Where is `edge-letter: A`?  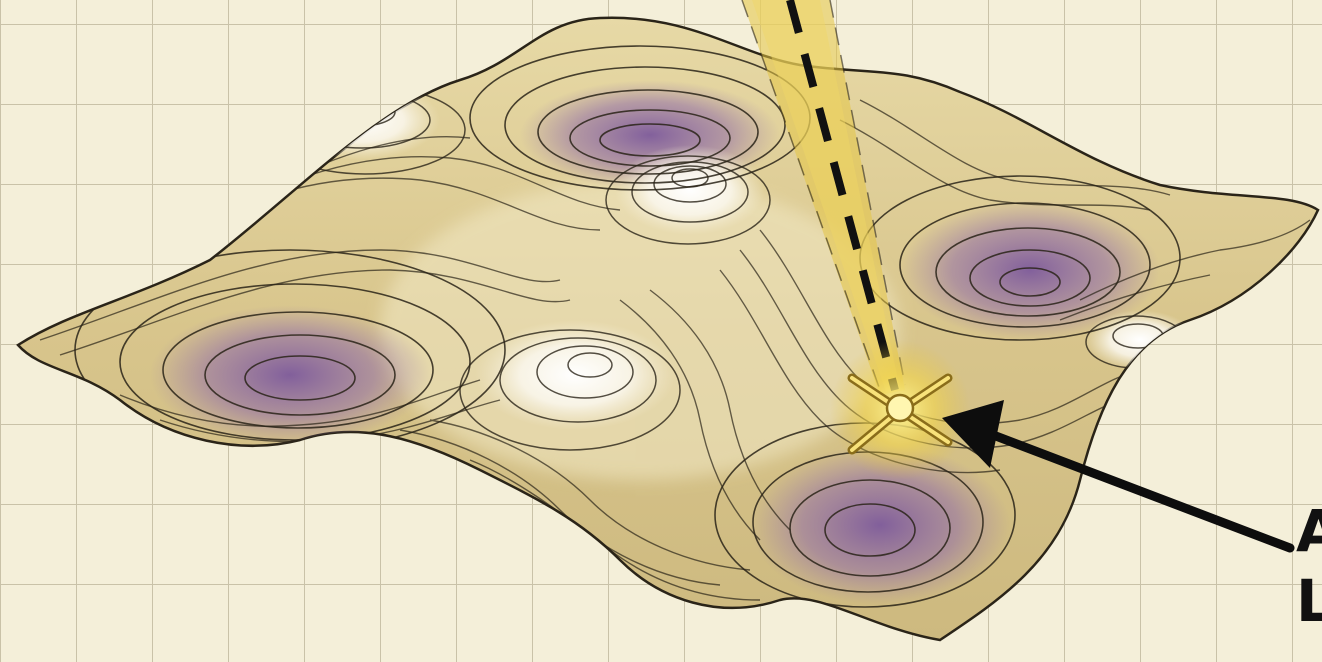
edge-letter: A is located at coordinates (1309, 531).